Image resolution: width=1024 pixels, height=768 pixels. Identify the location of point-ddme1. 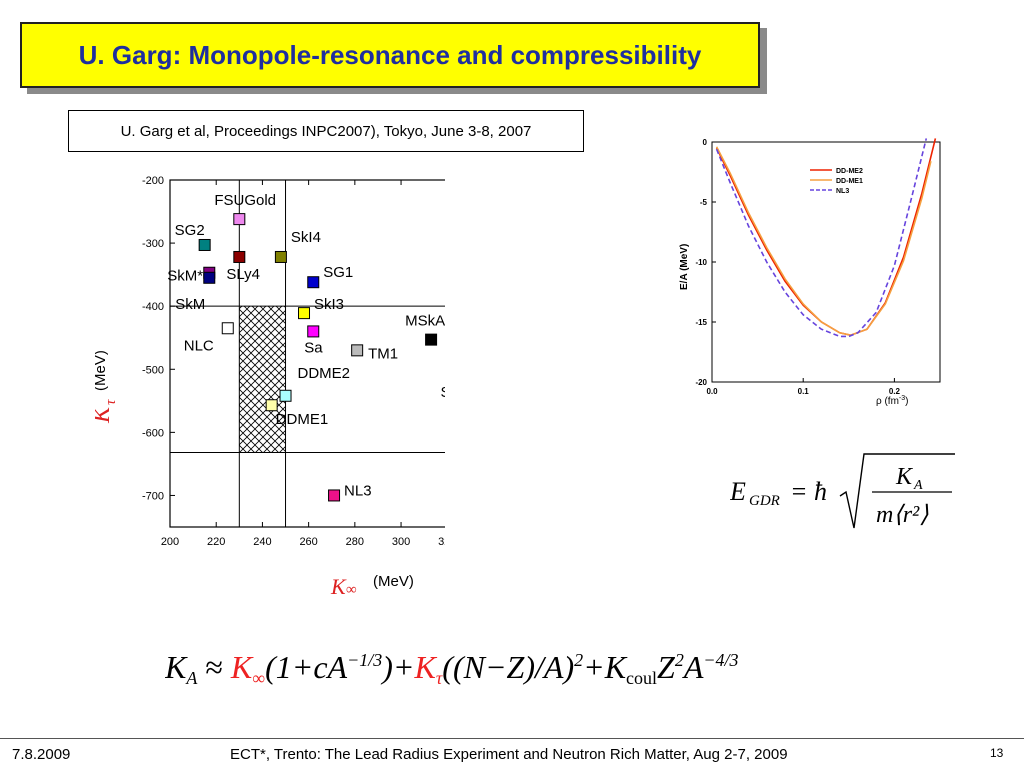
(271, 405).